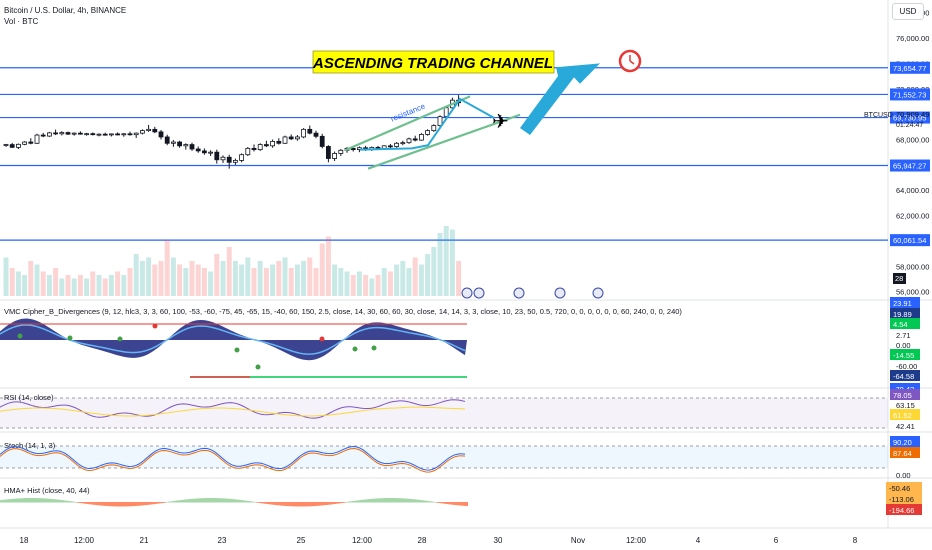 This screenshot has width=932, height=550. I want to click on vmc-badge, so click(905, 302).